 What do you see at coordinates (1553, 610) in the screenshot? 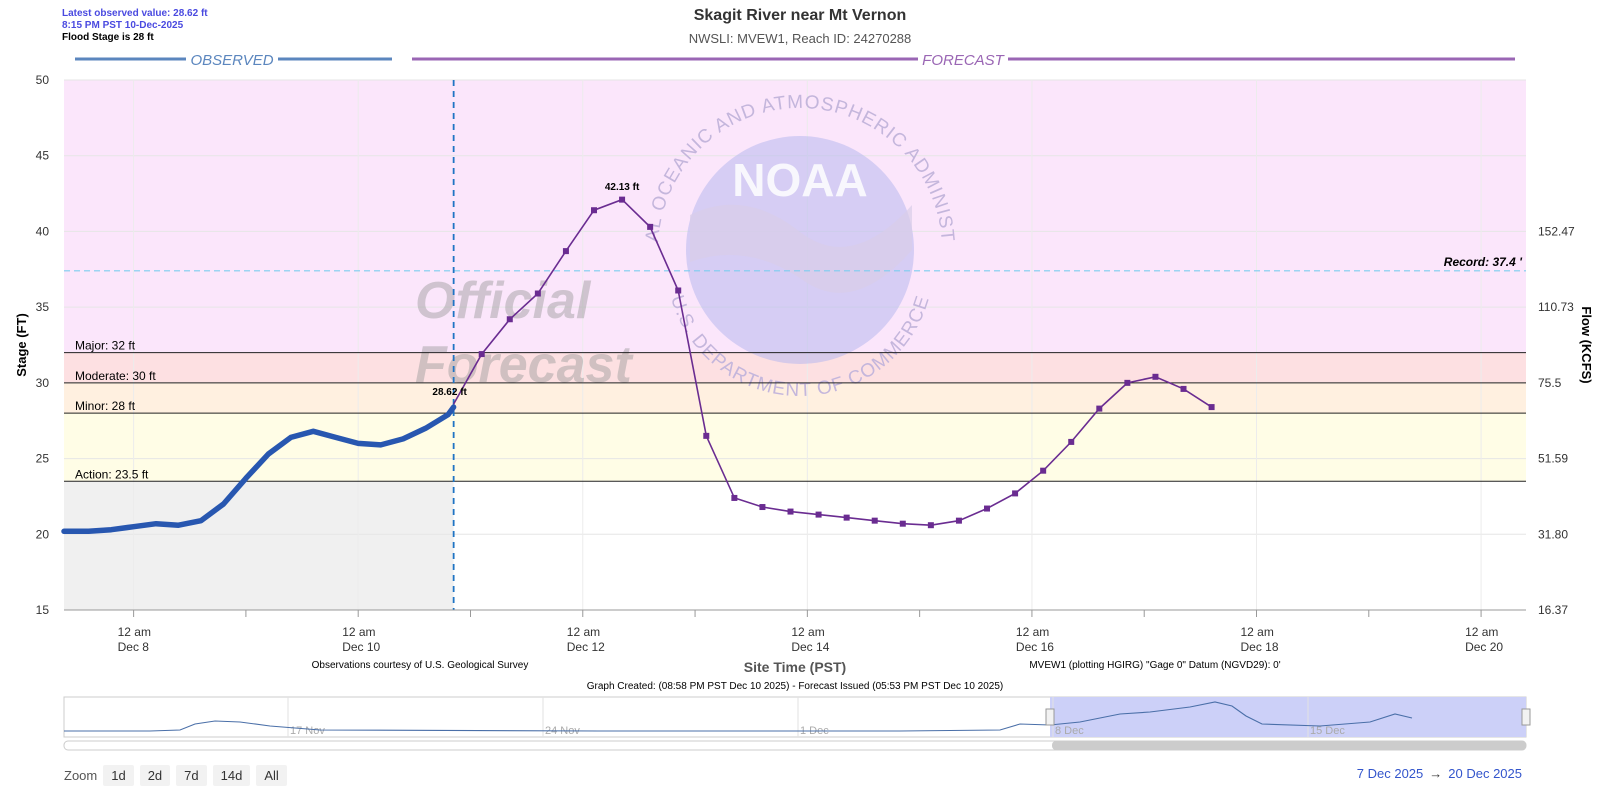
I see `y2-tick-label-0: 16.37` at bounding box center [1553, 610].